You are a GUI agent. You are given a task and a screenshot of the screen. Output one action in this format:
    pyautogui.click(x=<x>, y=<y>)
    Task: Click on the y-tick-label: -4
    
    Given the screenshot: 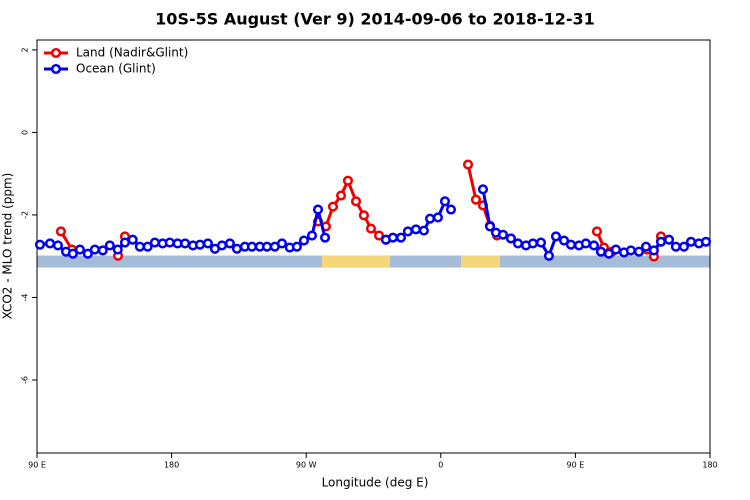 What is the action you would take?
    pyautogui.click(x=25, y=297)
    